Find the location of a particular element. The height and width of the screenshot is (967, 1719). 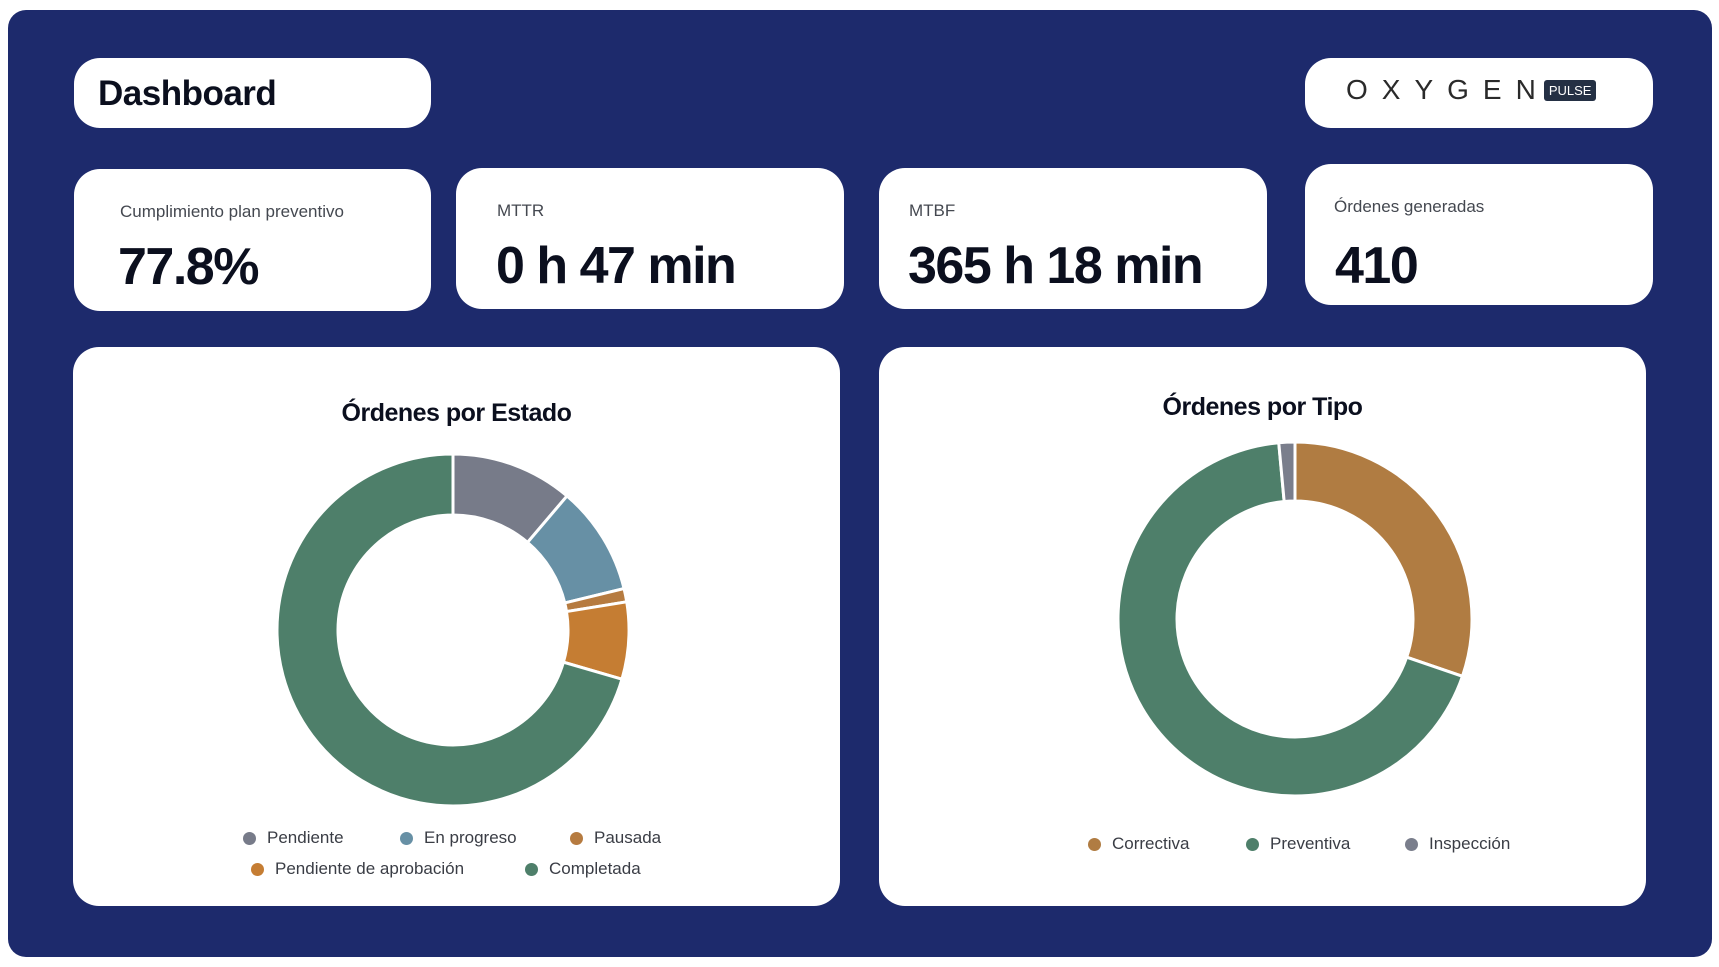

kpi-label: MTBF is located at coordinates (932, 210).